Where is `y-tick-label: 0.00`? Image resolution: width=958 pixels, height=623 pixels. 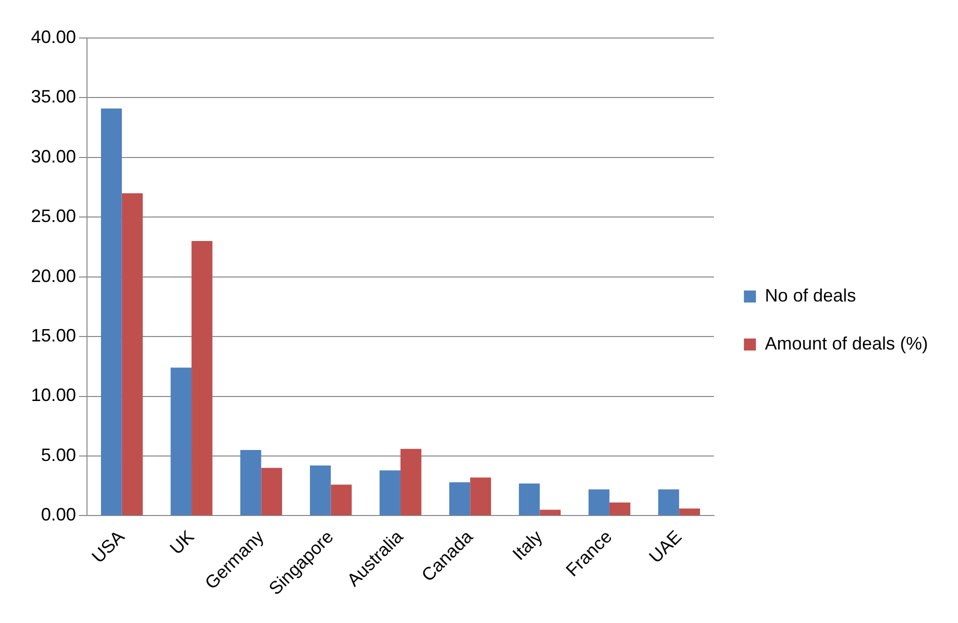
y-tick-label: 0.00 is located at coordinates (58, 514).